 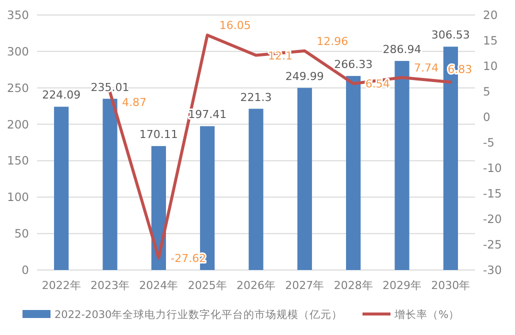 What do you see at coordinates (18, 124) in the screenshot?
I see `y-tick-label: 200` at bounding box center [18, 124].